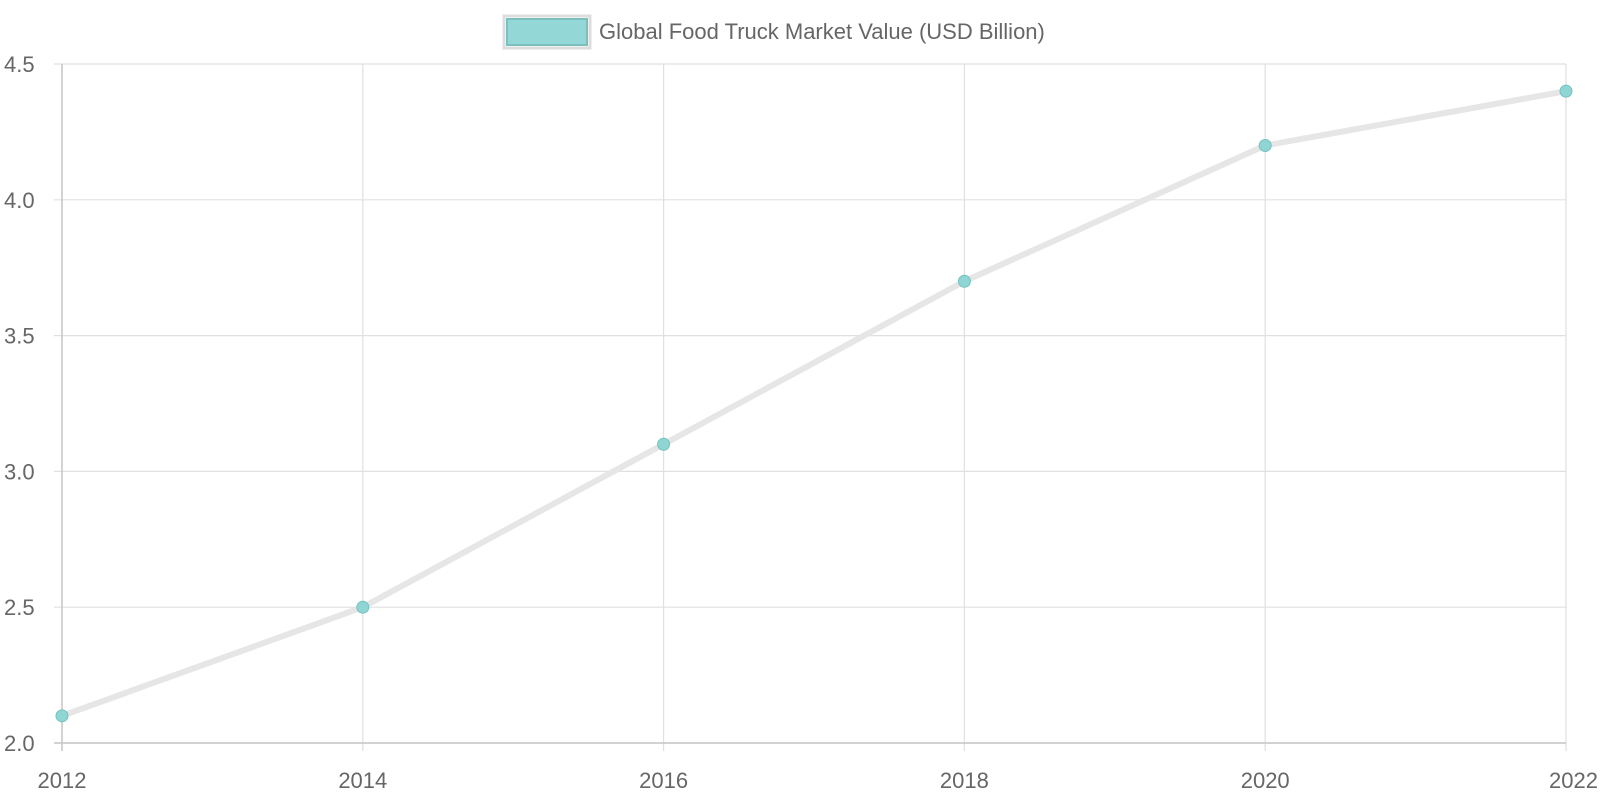 Image resolution: width=1600 pixels, height=800 pixels. Describe the element at coordinates (19, 200) in the screenshot. I see `y-tick-label: 4.0` at that location.